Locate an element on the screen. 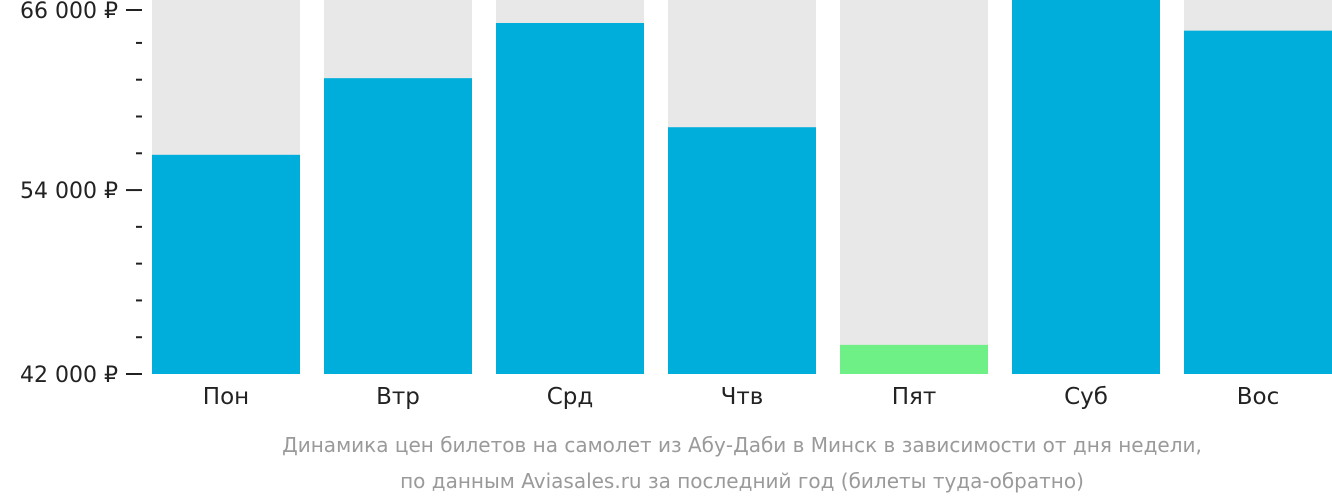  x-tick-label-4: Чтв is located at coordinates (742, 397).